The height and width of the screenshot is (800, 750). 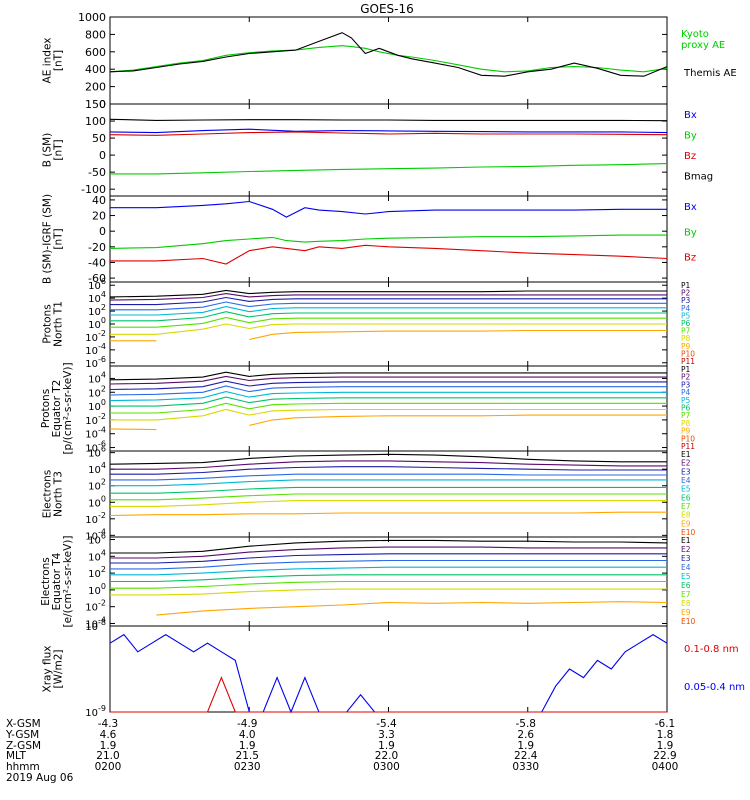 I want to click on y-tick-label: 20, so click(x=99, y=216).